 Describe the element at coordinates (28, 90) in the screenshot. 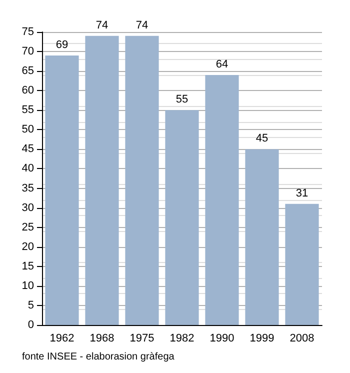

I see `y-tick-label: 60` at that location.